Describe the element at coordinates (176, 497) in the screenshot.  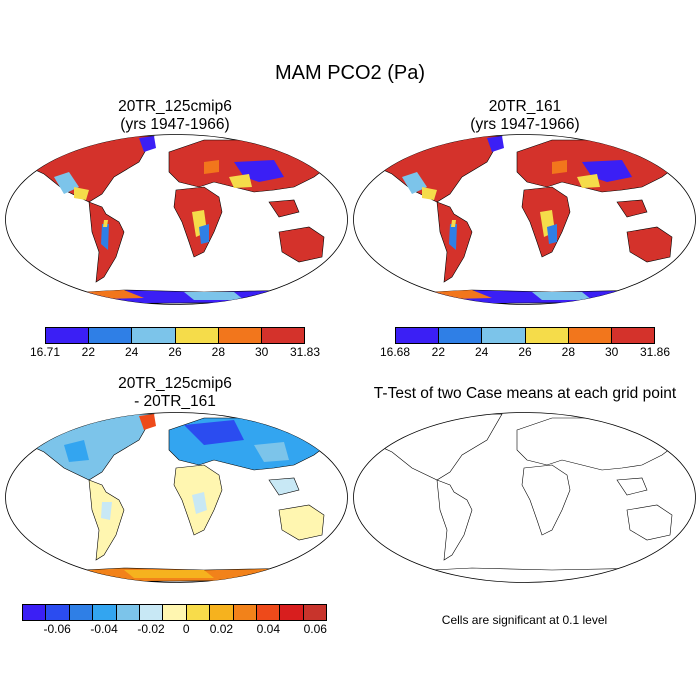
I see `map-difference` at that location.